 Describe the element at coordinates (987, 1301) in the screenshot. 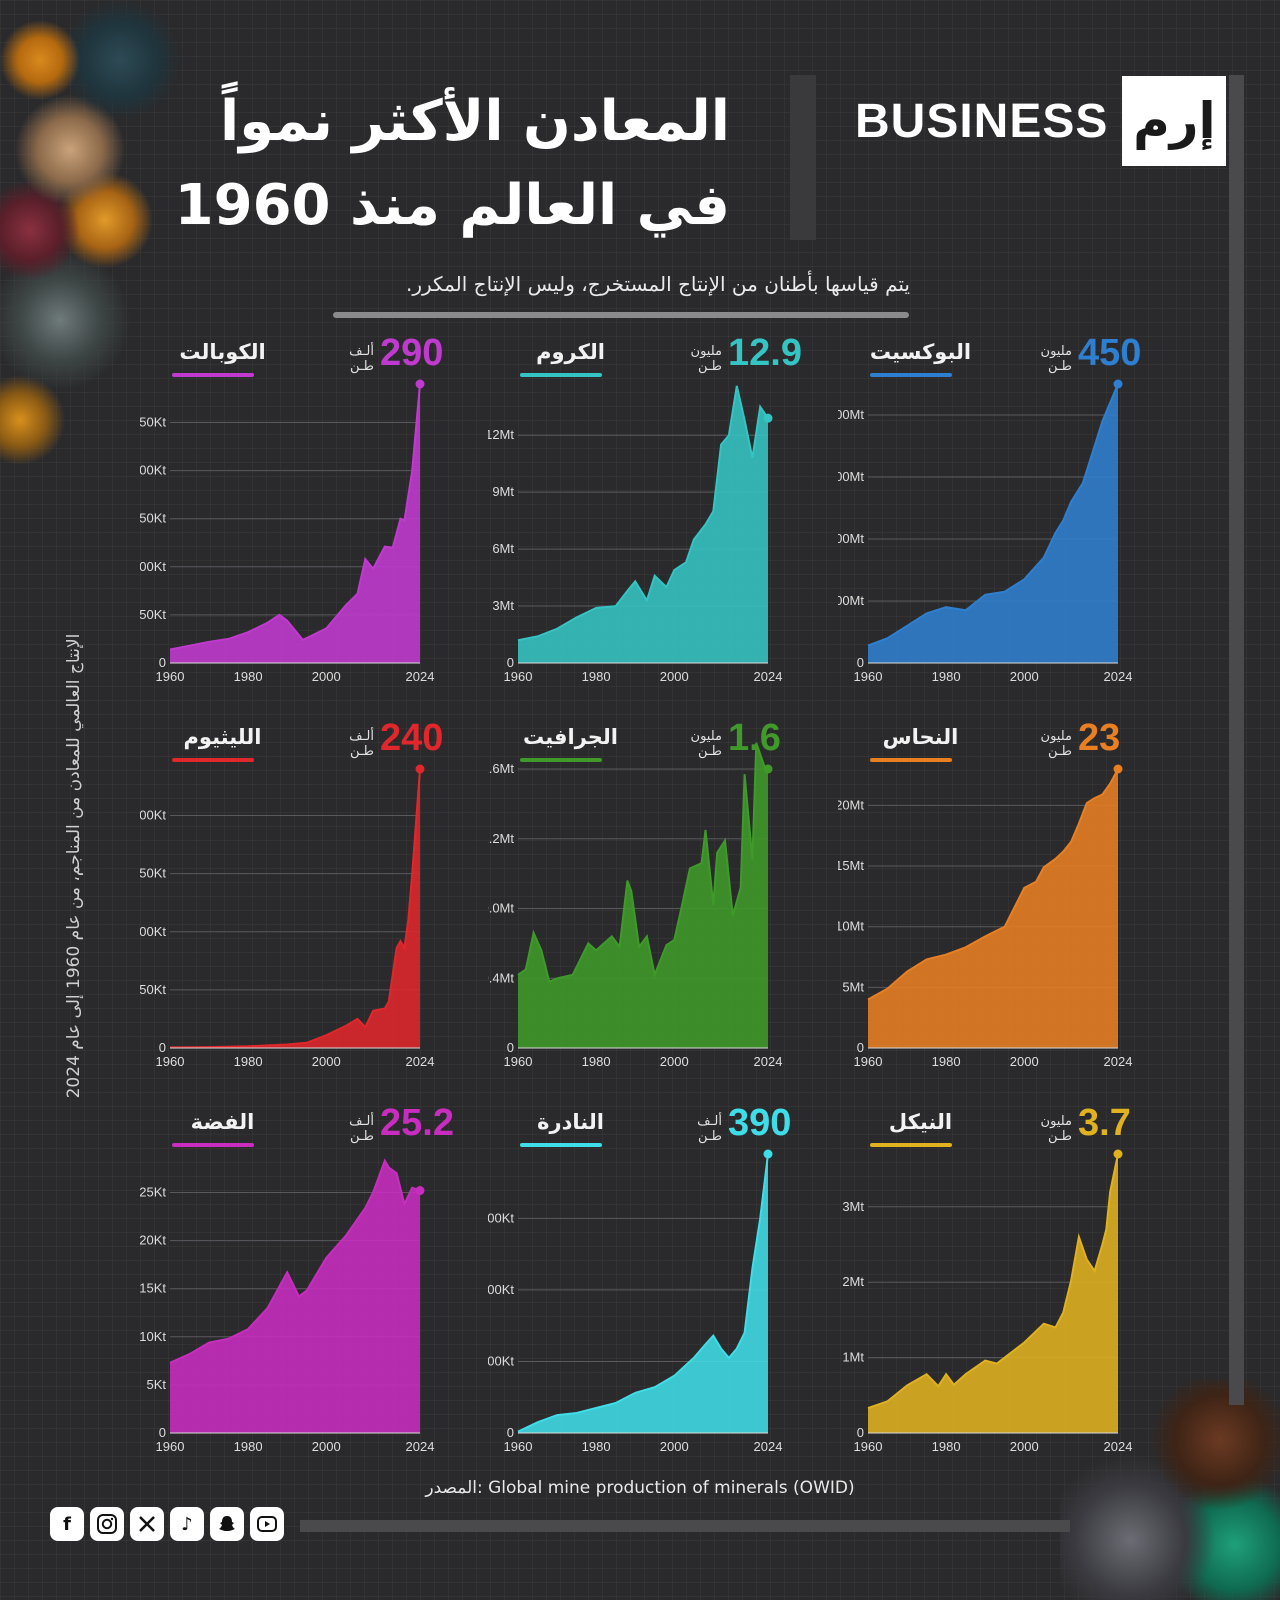

I see `chart-plot: 0 1Mt 2Mt 3Mt 1960 1980 2000 2024` at that location.